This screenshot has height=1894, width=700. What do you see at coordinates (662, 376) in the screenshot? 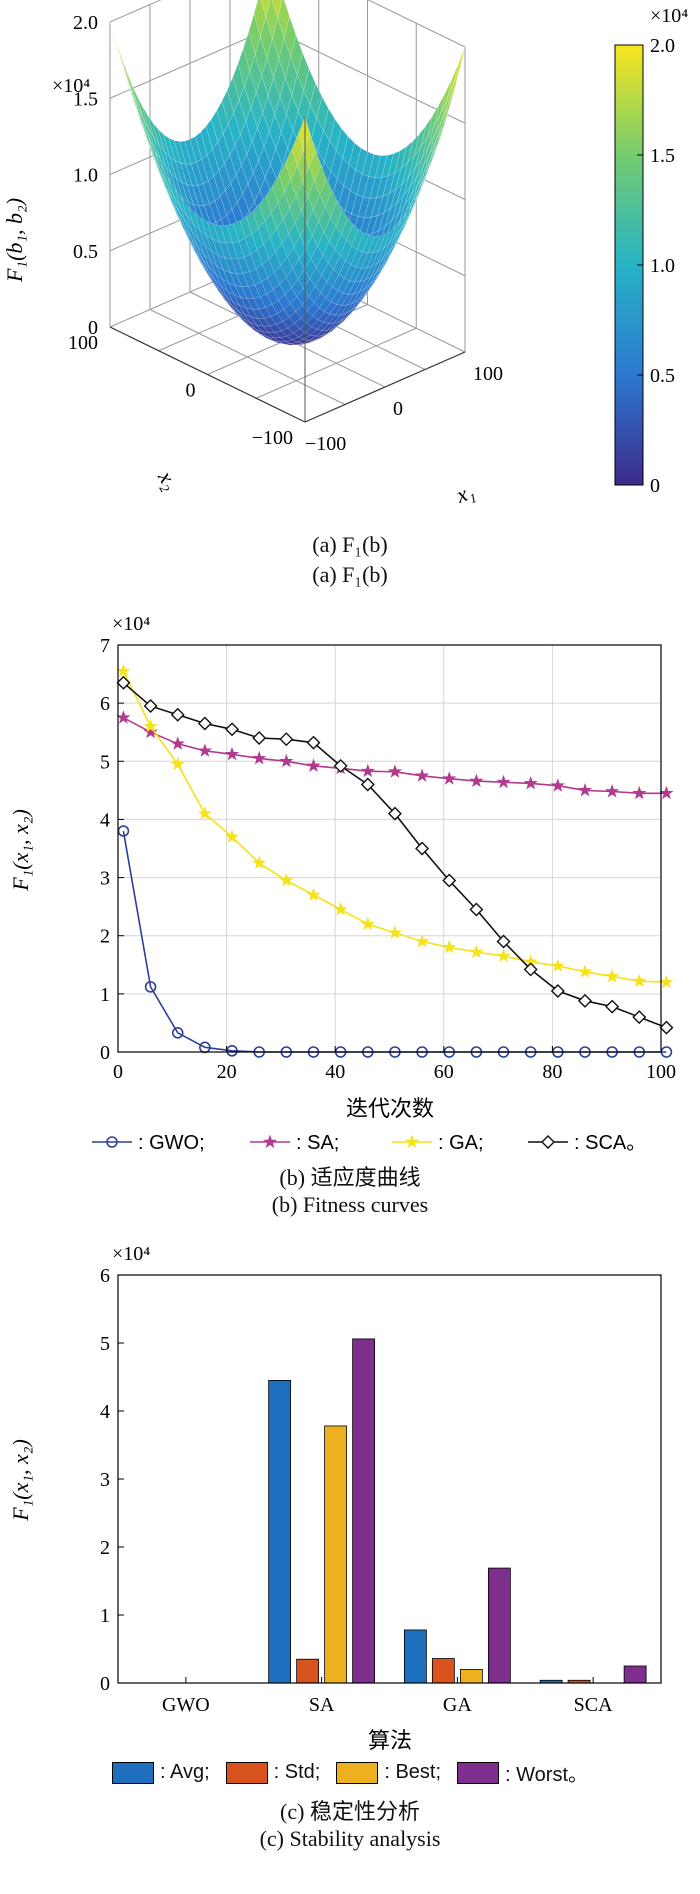
I see `colorbar-tick-label: 0.5` at bounding box center [662, 376].